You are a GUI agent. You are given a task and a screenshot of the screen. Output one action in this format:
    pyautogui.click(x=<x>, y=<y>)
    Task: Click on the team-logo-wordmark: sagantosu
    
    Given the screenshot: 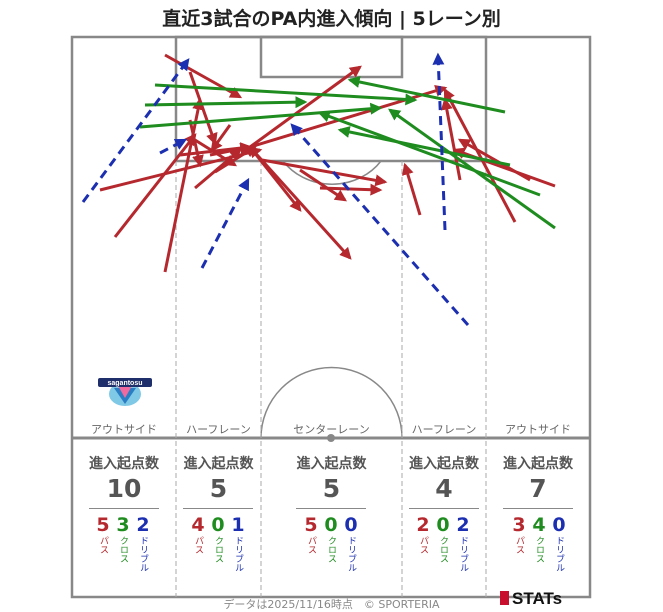 What is the action you would take?
    pyautogui.click(x=124, y=383)
    